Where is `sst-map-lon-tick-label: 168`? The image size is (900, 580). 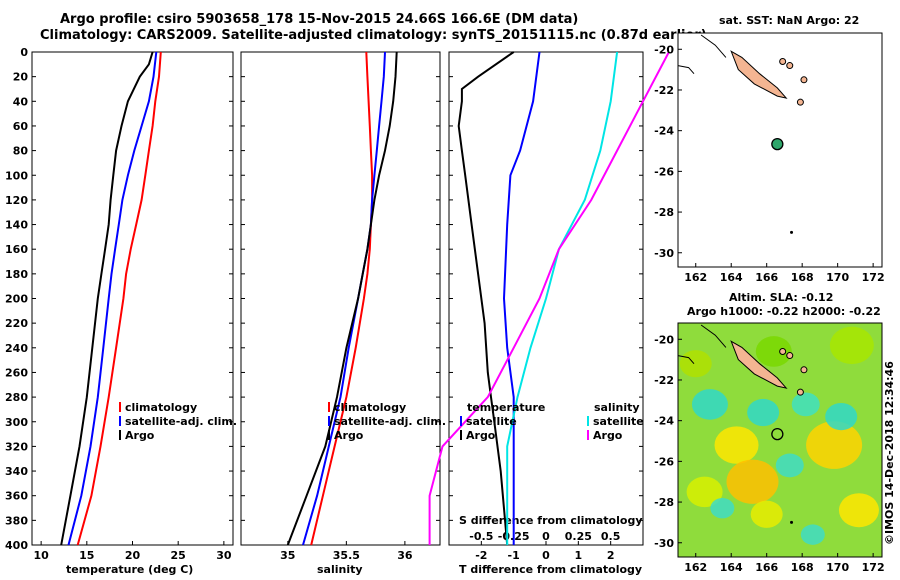 sst-map-lon-tick-label: 168 is located at coordinates (802, 277).